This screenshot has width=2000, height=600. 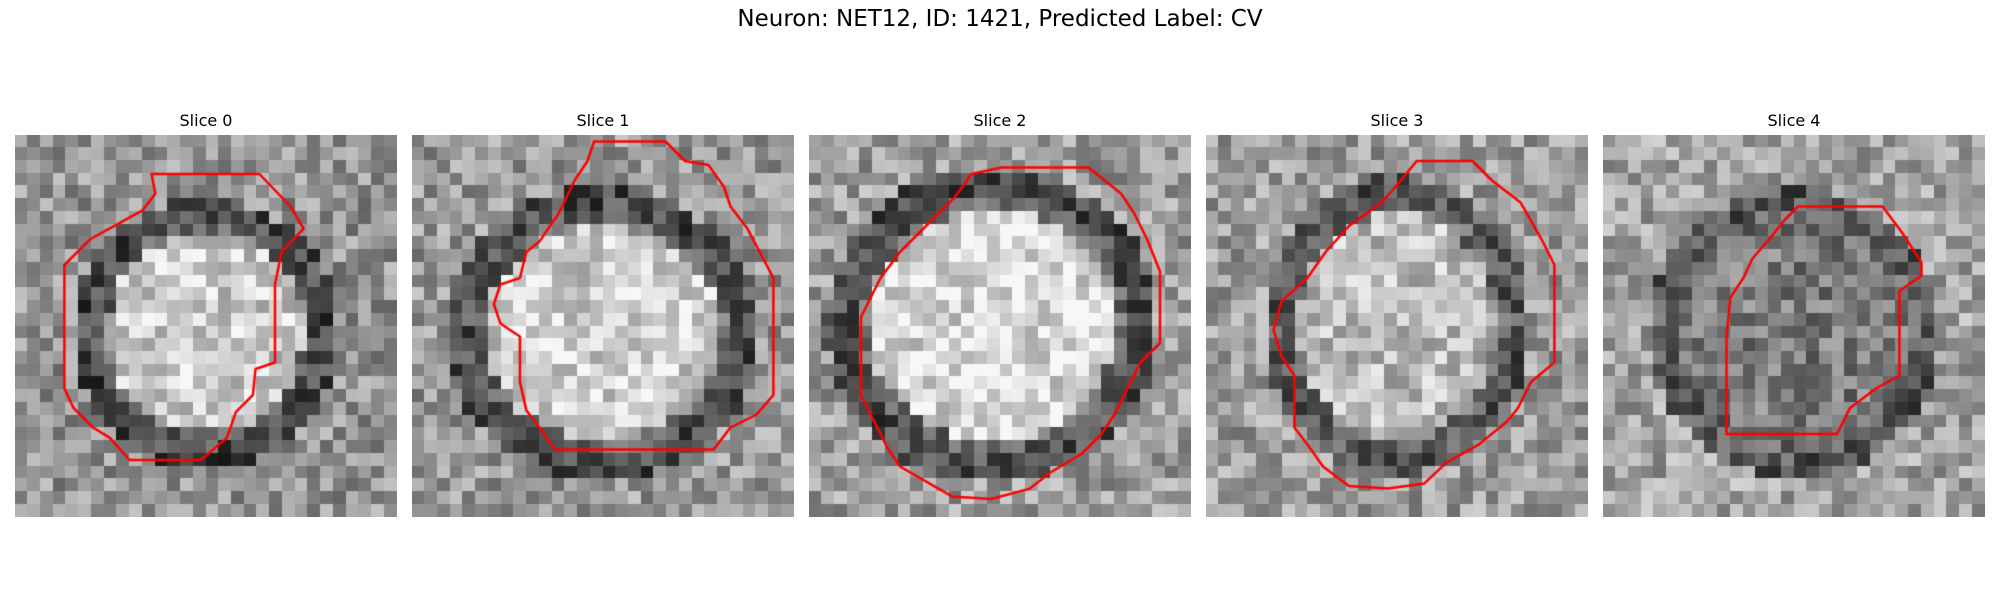 I want to click on slice-panel-3: Slice 3, so click(x=1397, y=313).